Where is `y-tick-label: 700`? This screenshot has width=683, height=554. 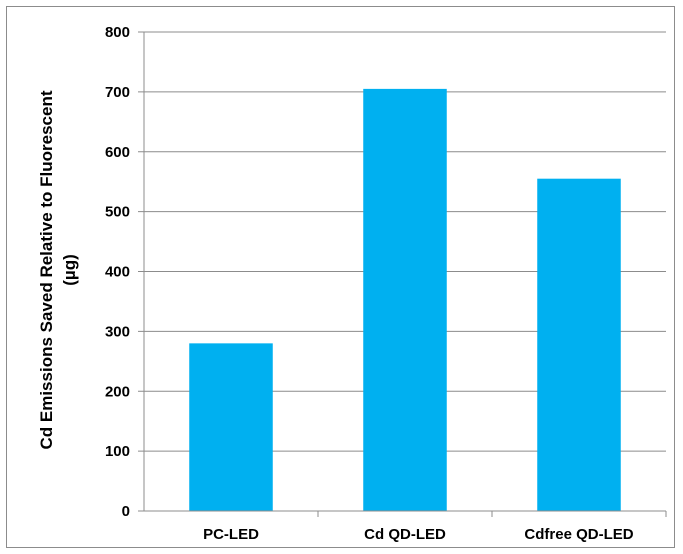 y-tick-label: 700 is located at coordinates (117, 92).